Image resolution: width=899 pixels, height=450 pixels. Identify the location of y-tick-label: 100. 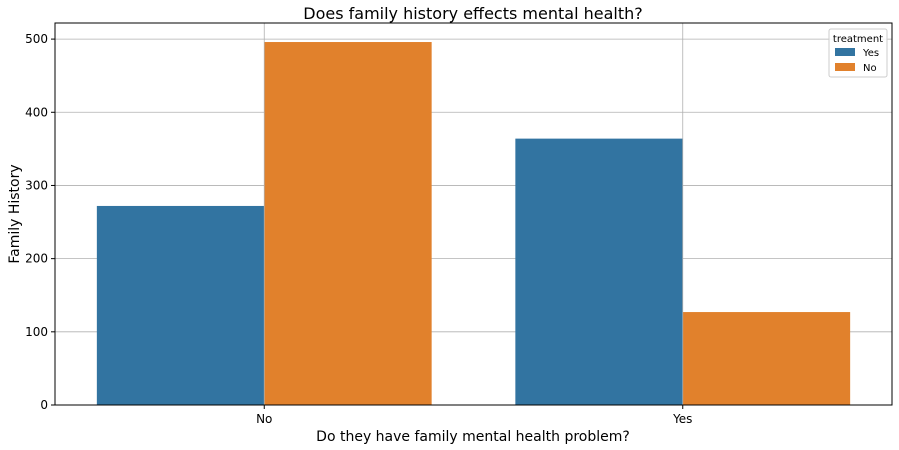
(36, 332).